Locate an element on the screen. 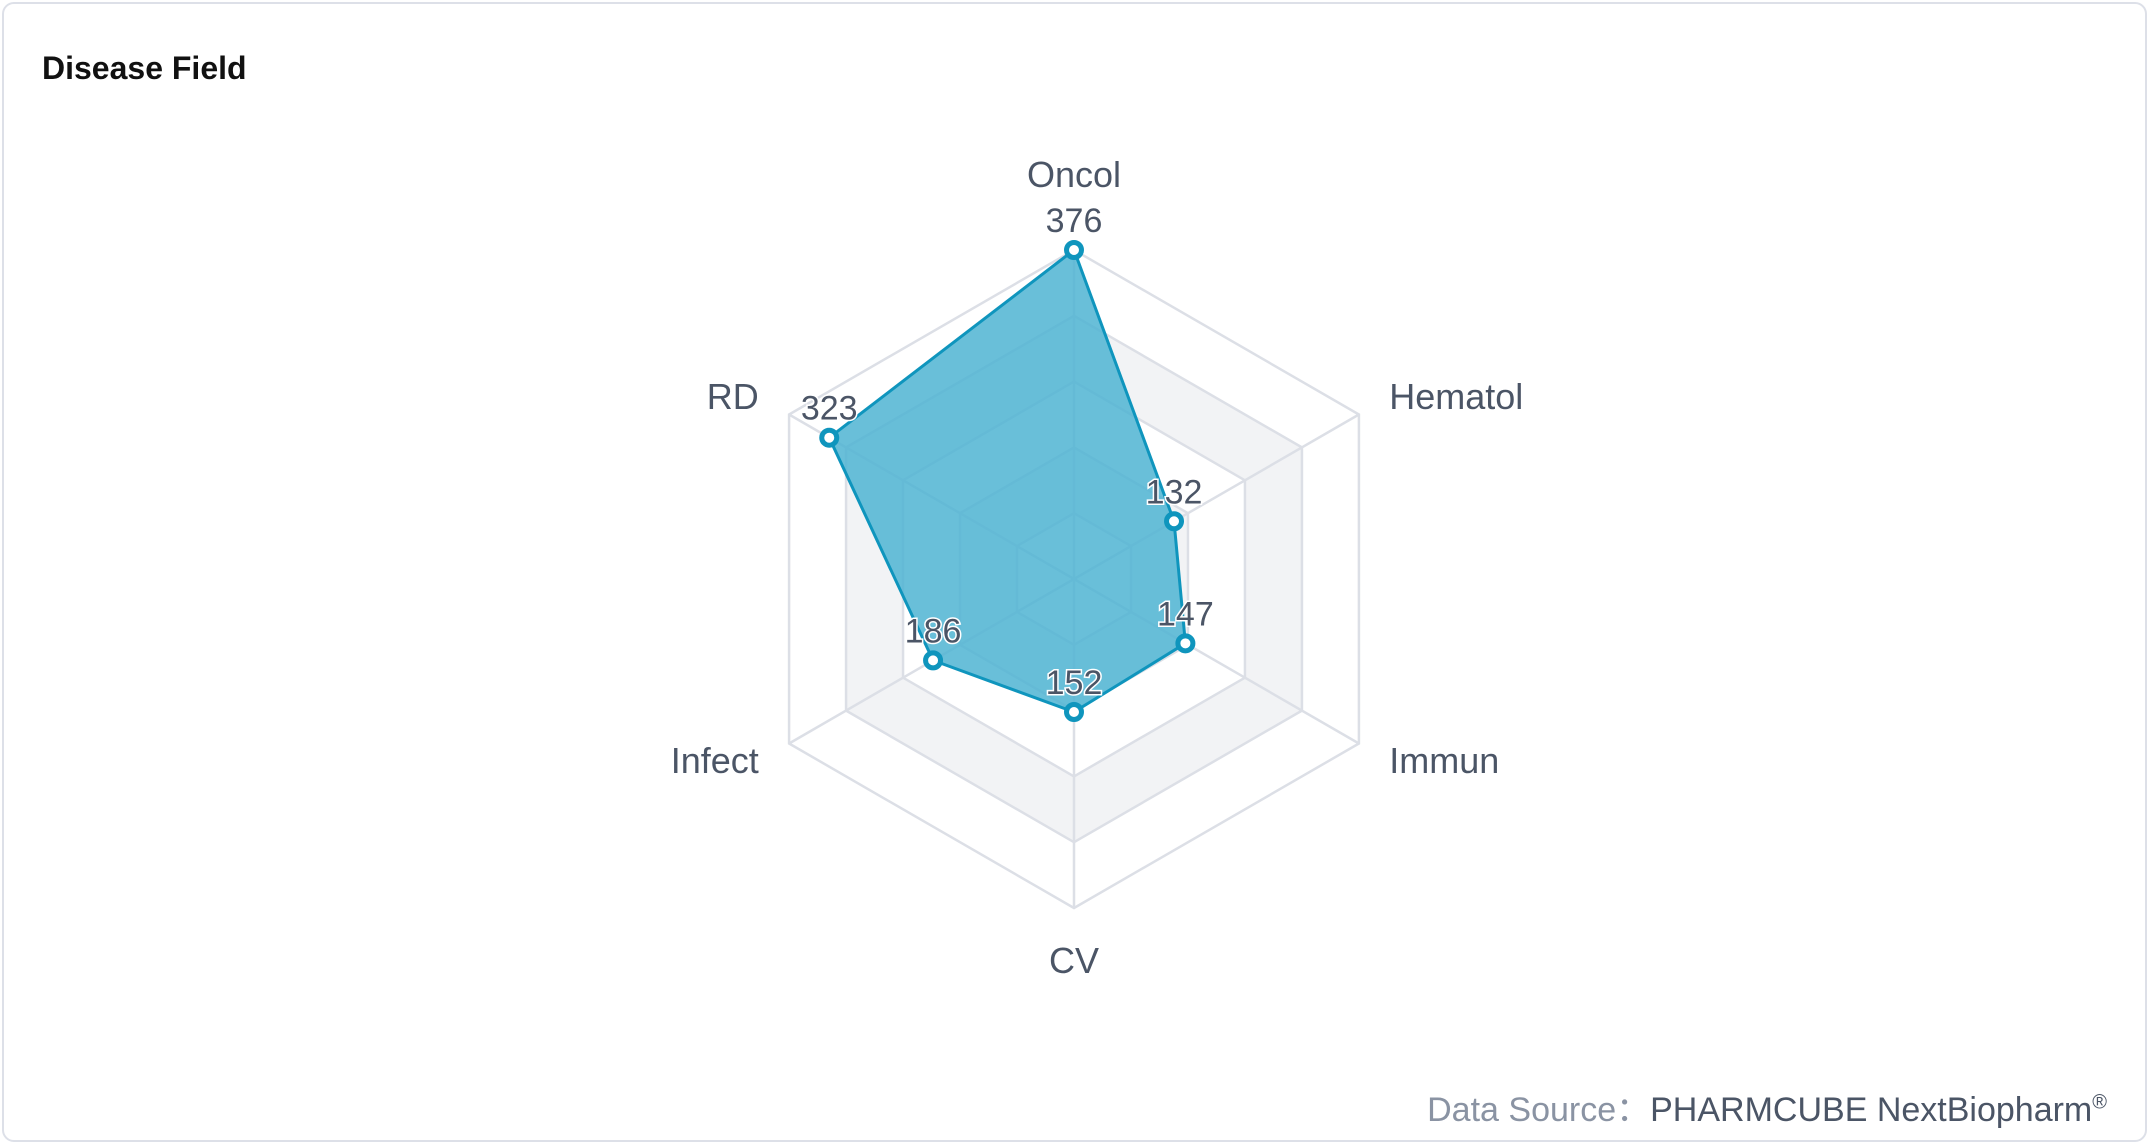 Image resolution: width=2151 pixels, height=1146 pixels. data-source-name: PHARMCUBE NextBiopharm is located at coordinates (1871, 1110).